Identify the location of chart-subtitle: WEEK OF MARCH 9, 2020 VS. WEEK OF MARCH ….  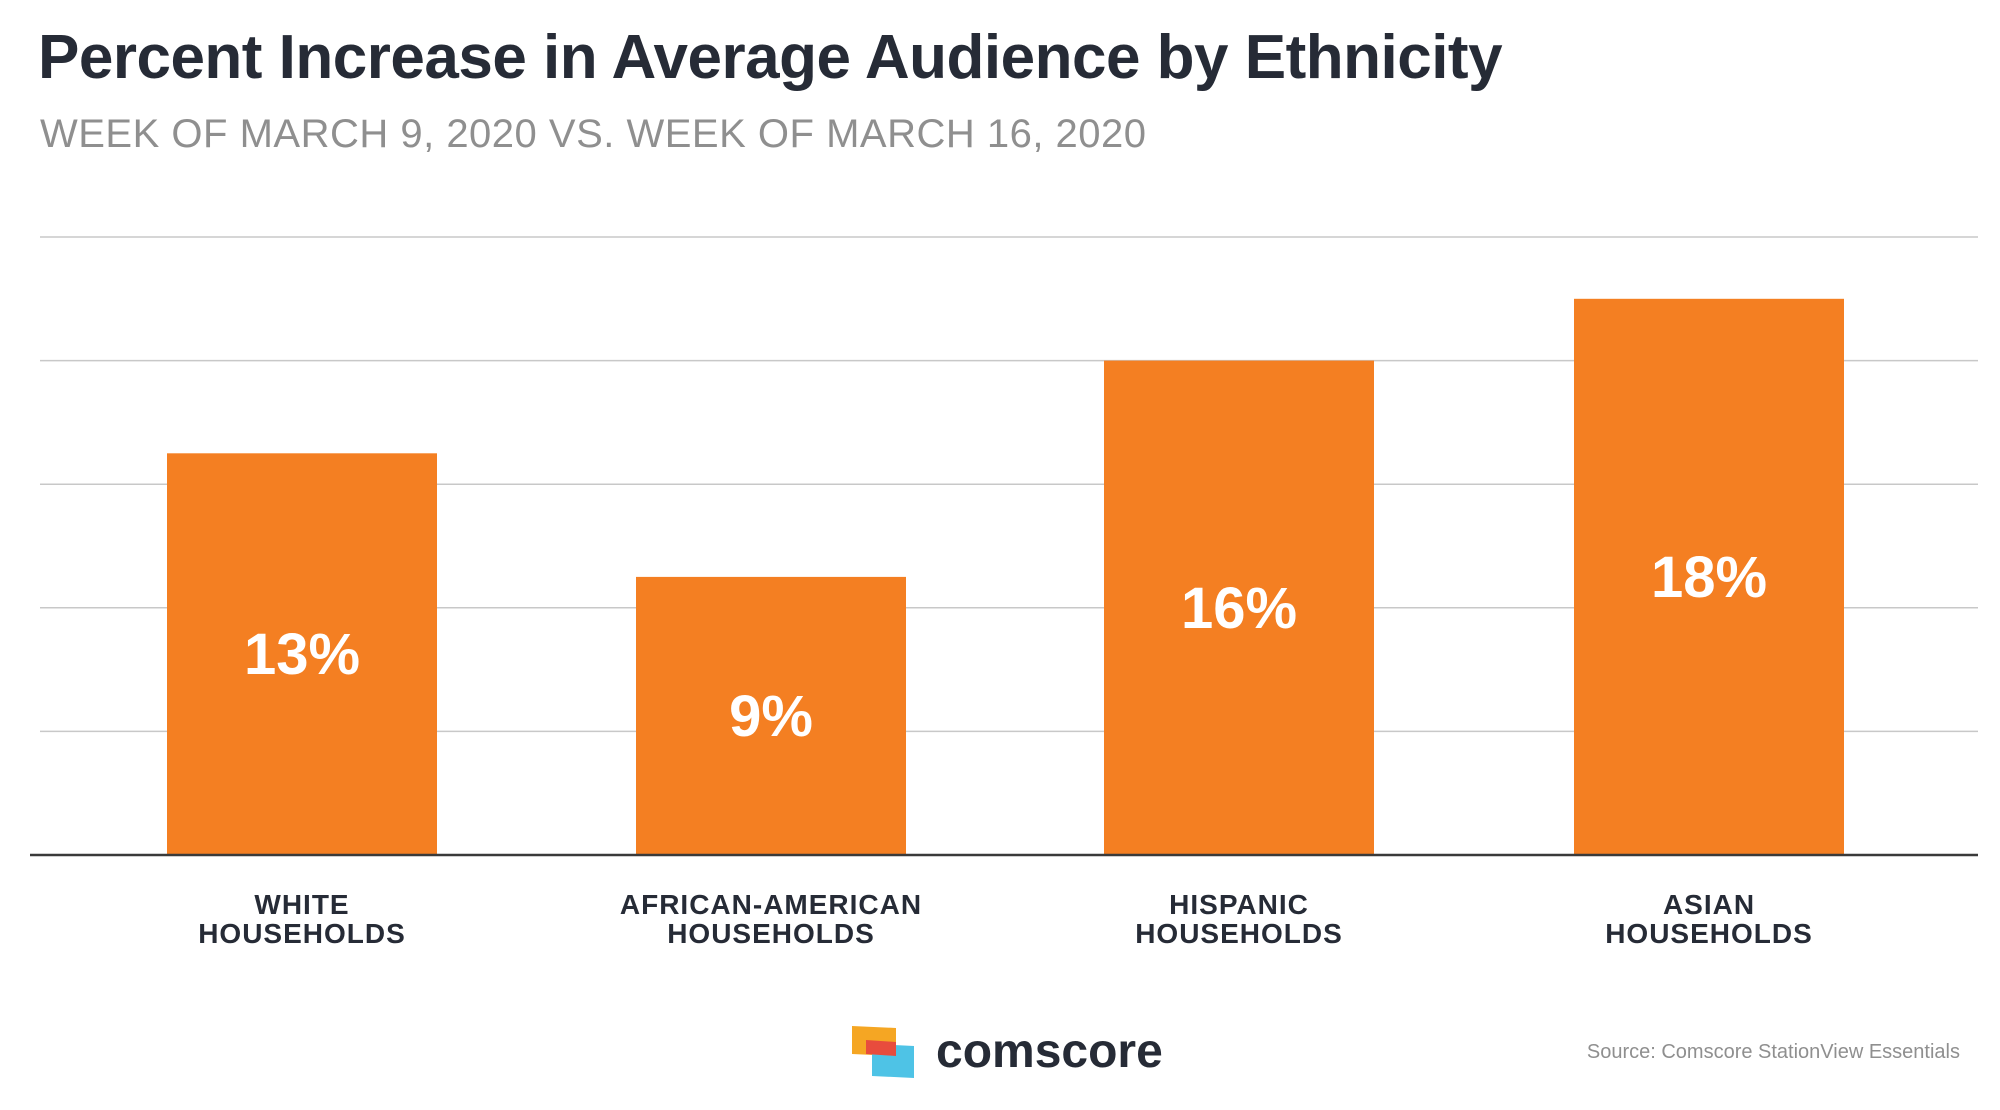
(593, 134).